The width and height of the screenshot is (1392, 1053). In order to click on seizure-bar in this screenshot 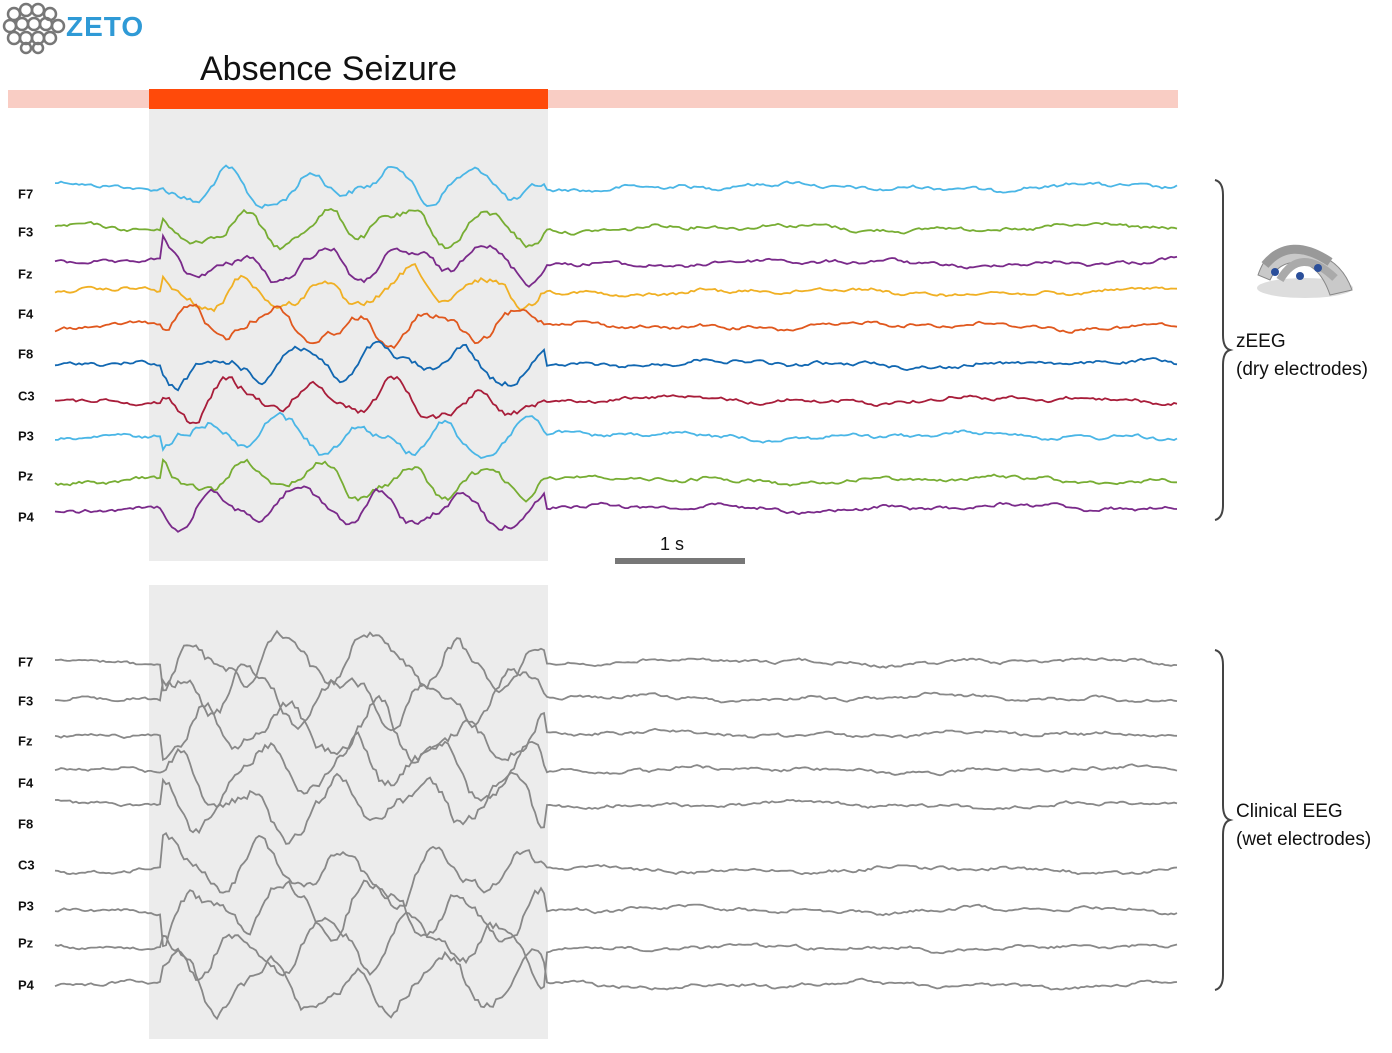, I will do `click(348, 99)`.